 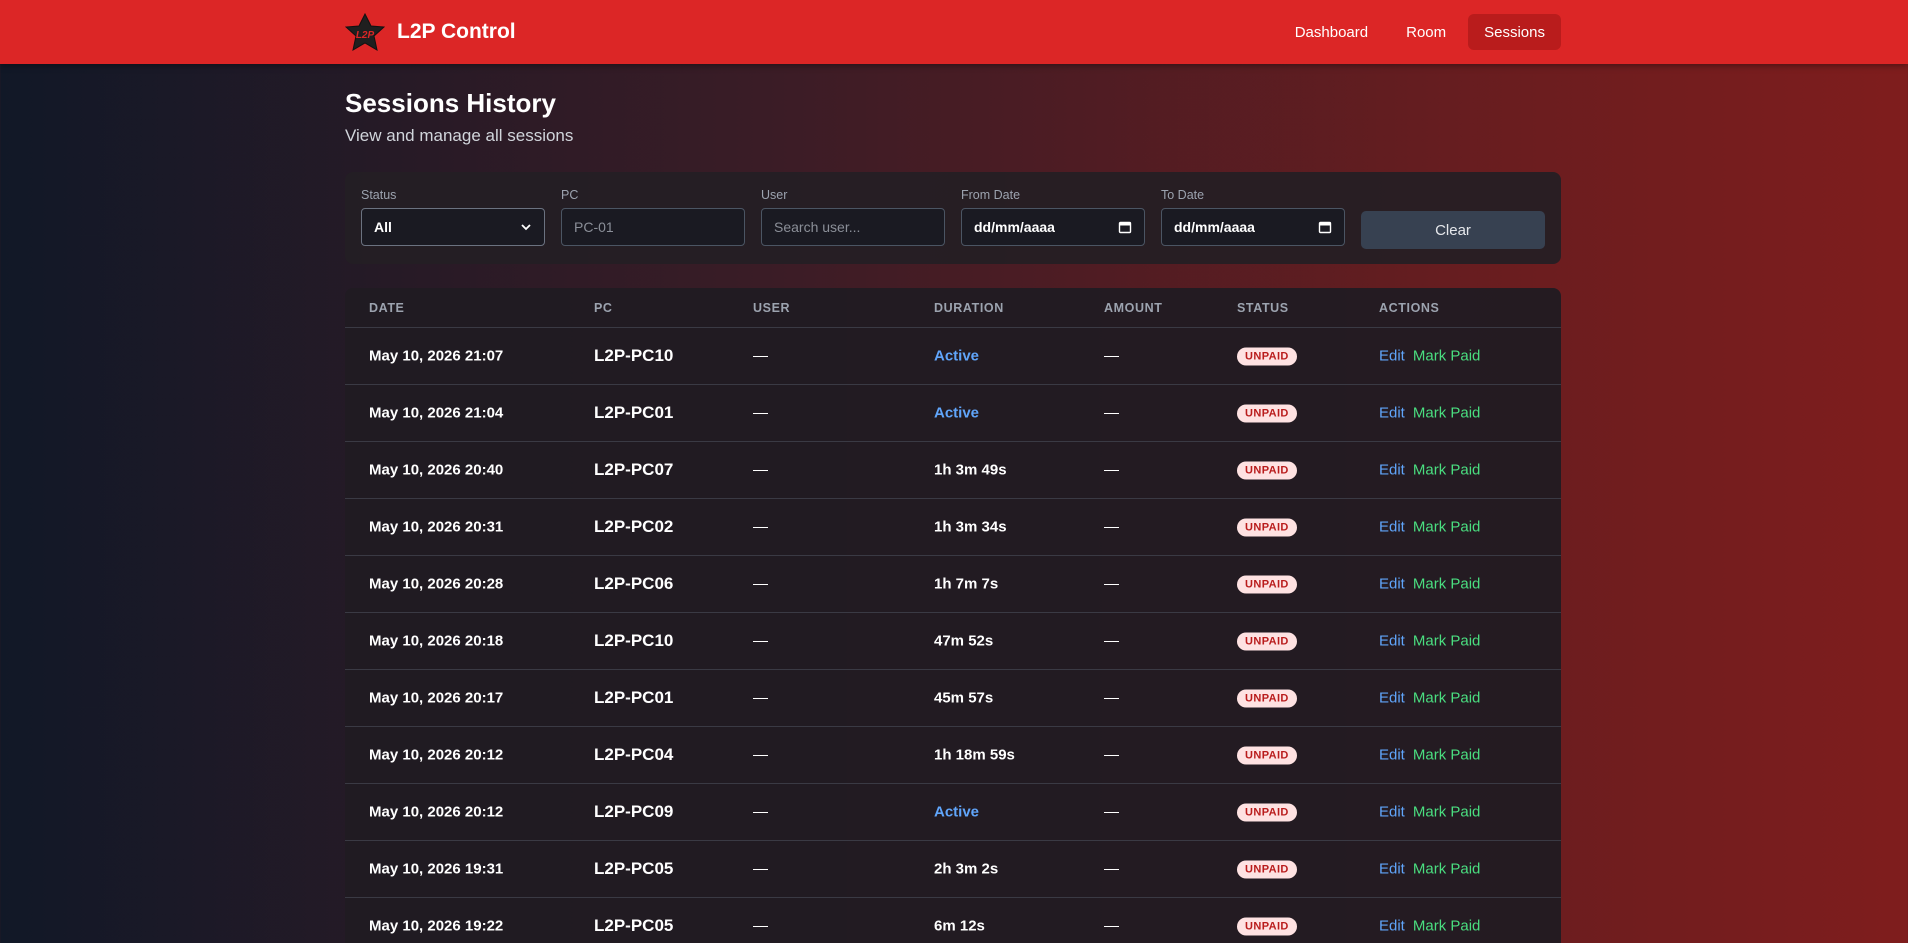 What do you see at coordinates (387, 308) in the screenshot?
I see `column-header-date: DATE` at bounding box center [387, 308].